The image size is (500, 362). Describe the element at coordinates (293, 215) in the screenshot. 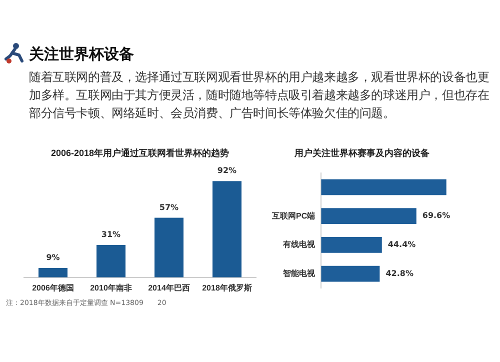

I see `y-tick-label: 互联网PC端` at that location.